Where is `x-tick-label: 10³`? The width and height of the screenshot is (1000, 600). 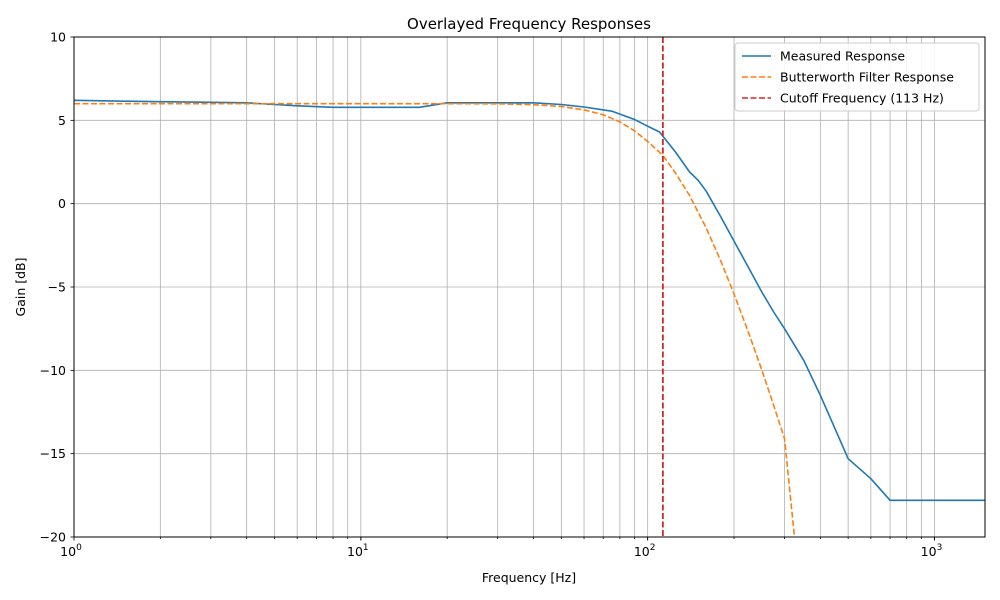
x-tick-label: 10³ is located at coordinates (932, 551).